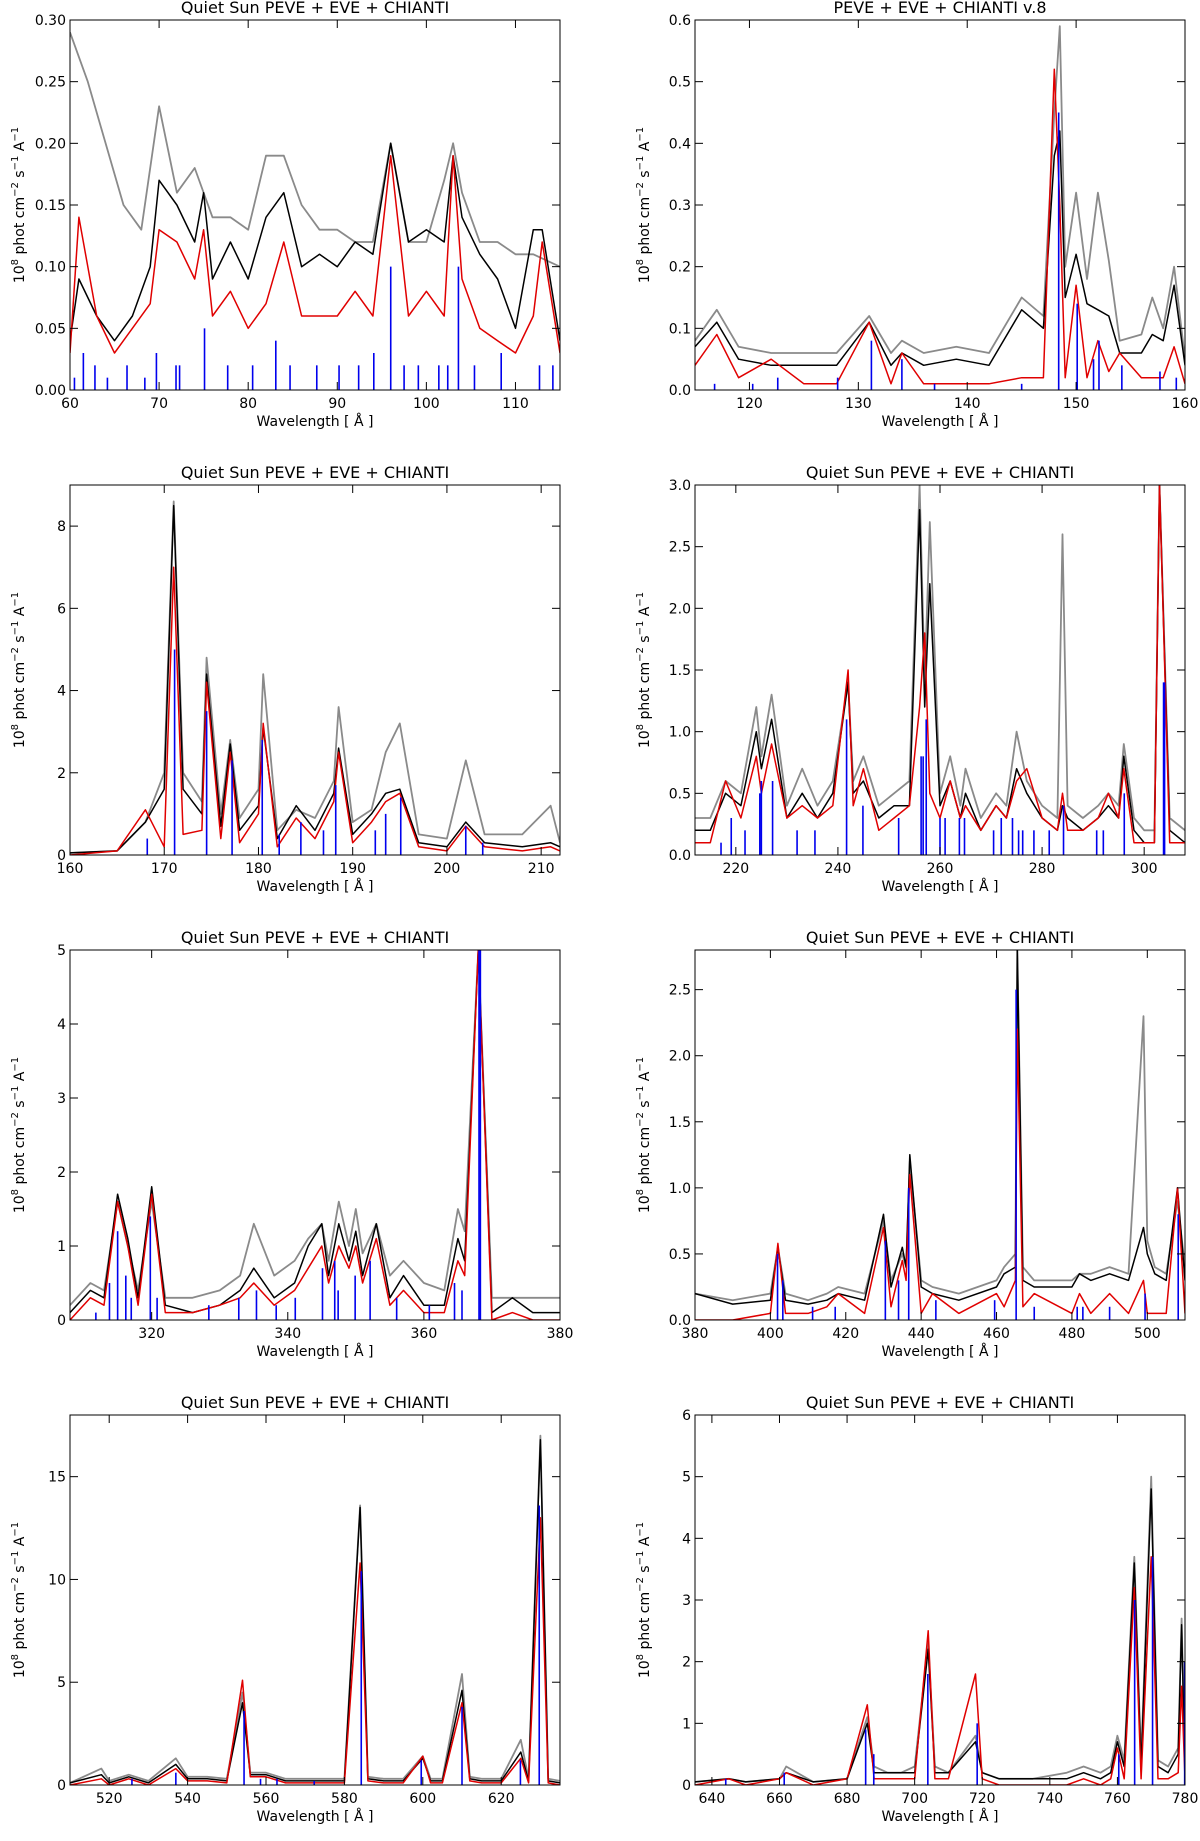  I want to click on y-tick-label: 0.25, so click(50, 83).